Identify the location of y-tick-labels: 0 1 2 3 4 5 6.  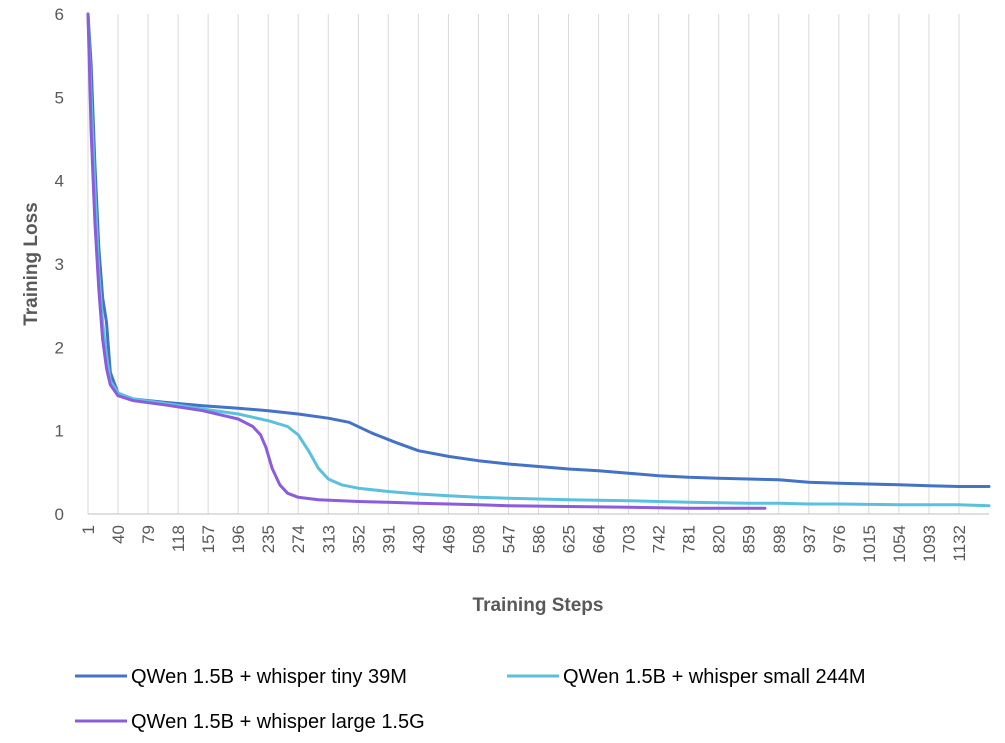
(59, 264).